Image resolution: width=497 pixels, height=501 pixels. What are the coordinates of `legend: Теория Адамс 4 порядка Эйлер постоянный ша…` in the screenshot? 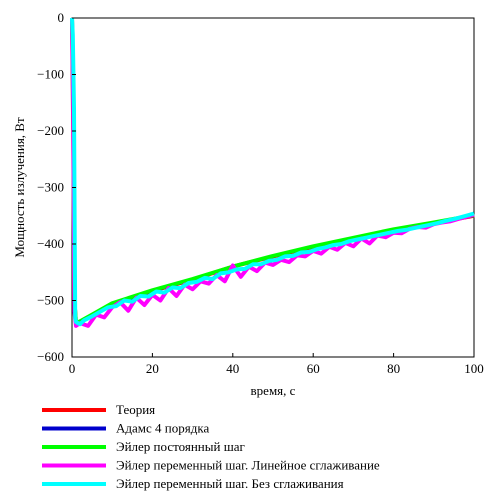 It's located at (211, 446).